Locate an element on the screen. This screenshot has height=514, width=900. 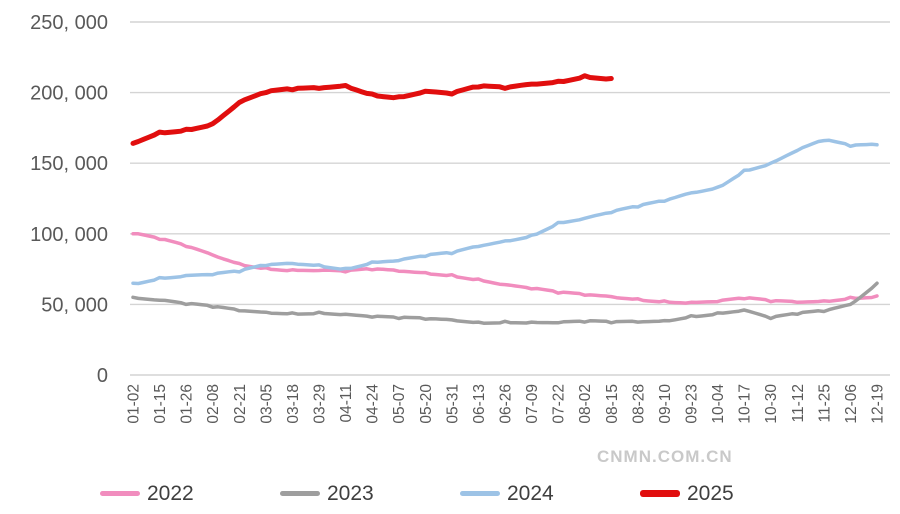
legend-swatch-2022 is located at coordinates (120, 493).